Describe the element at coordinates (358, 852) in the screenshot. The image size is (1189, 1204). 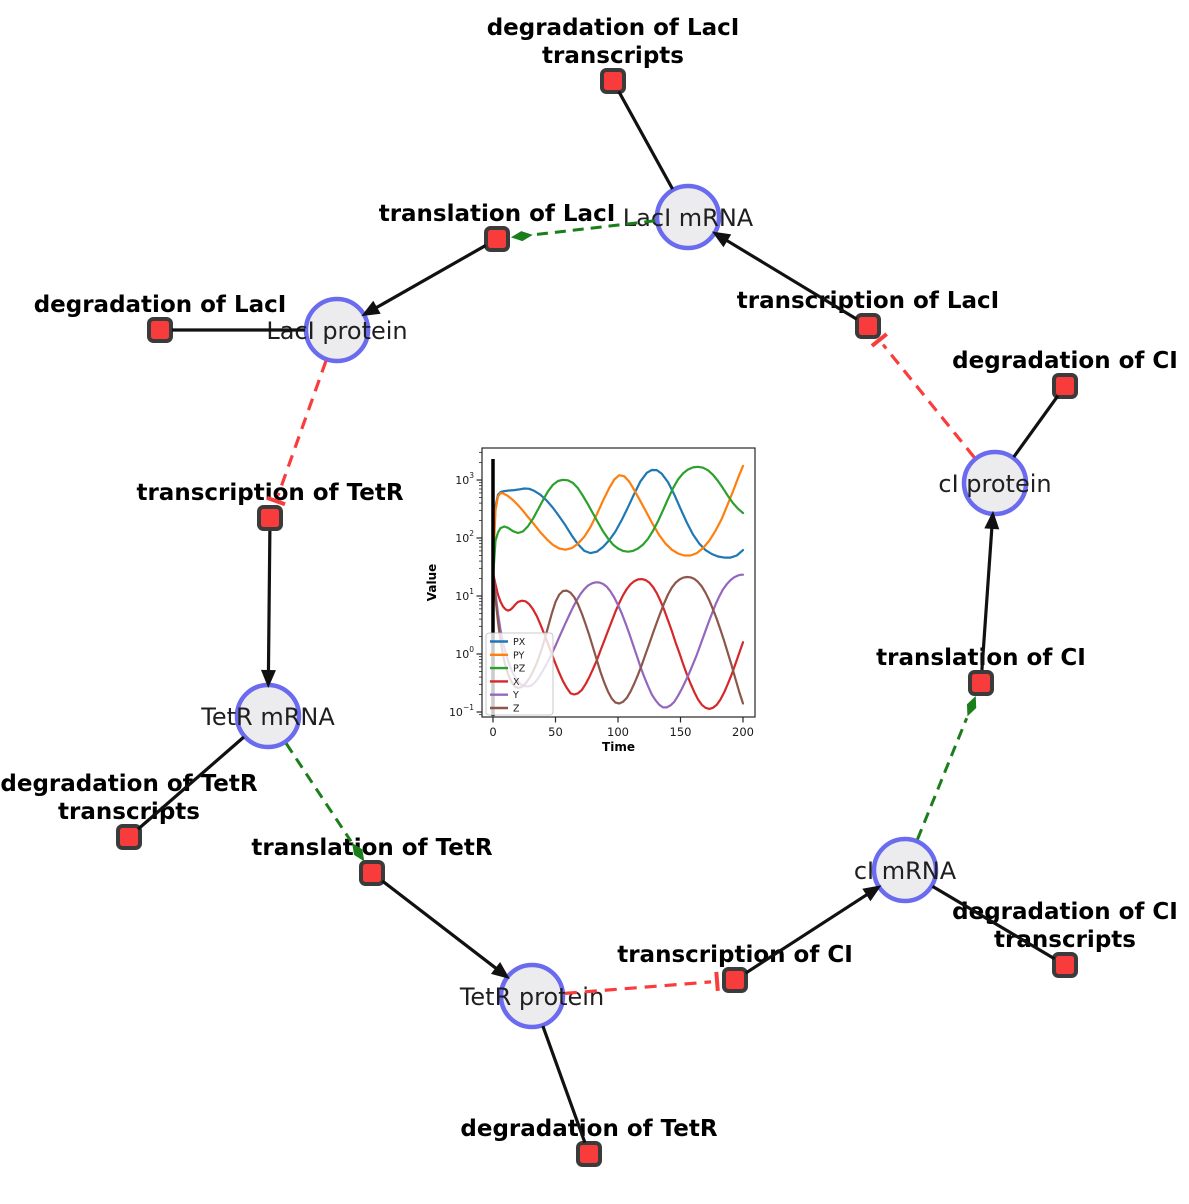
I see `edge-tetr-mrna-to-translation-tetr-diamond-head` at that location.